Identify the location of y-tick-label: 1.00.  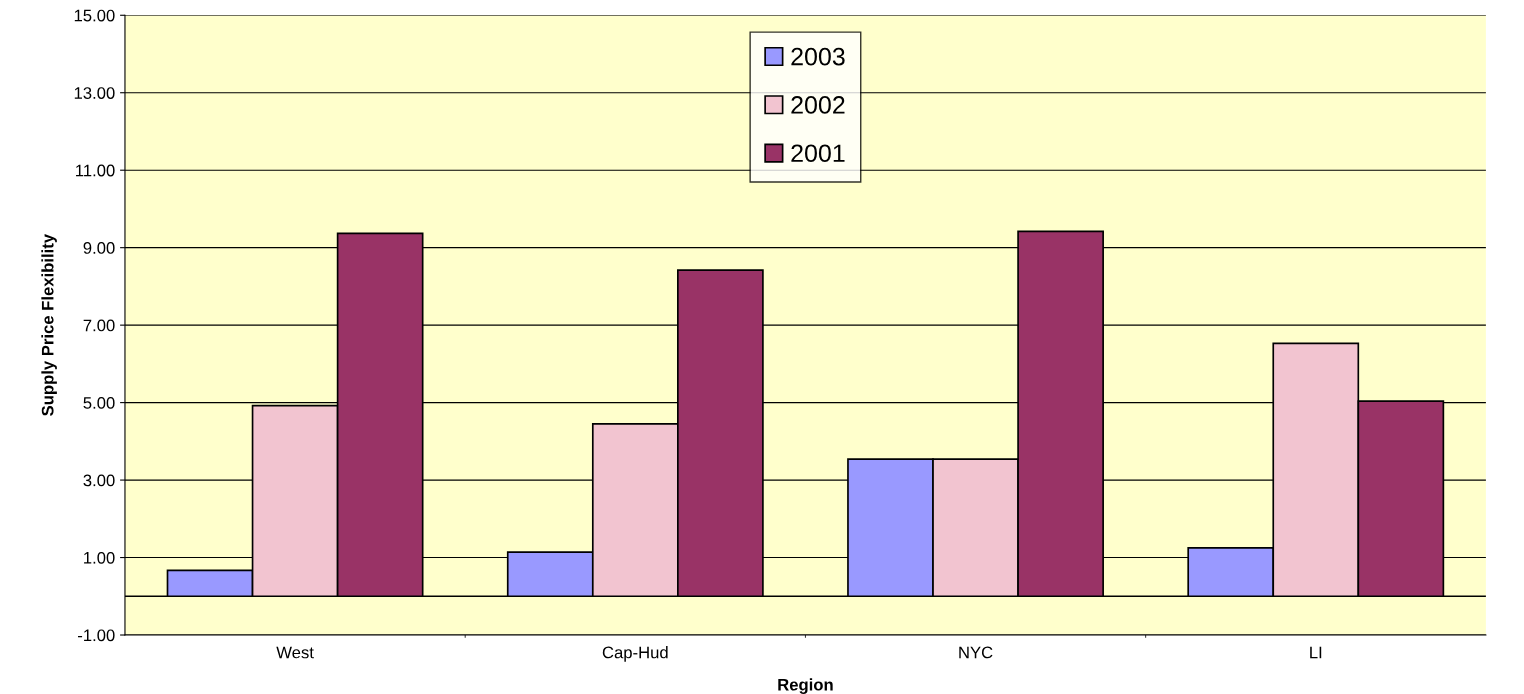
(99, 557).